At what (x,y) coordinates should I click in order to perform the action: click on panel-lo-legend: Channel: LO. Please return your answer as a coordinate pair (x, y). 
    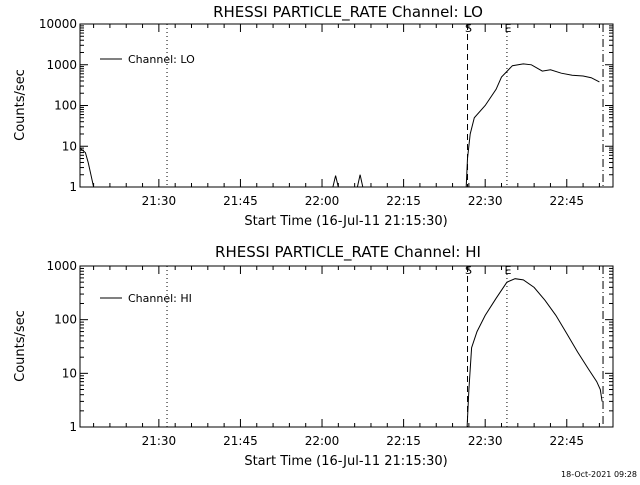
    Looking at the image, I should click on (147, 59).